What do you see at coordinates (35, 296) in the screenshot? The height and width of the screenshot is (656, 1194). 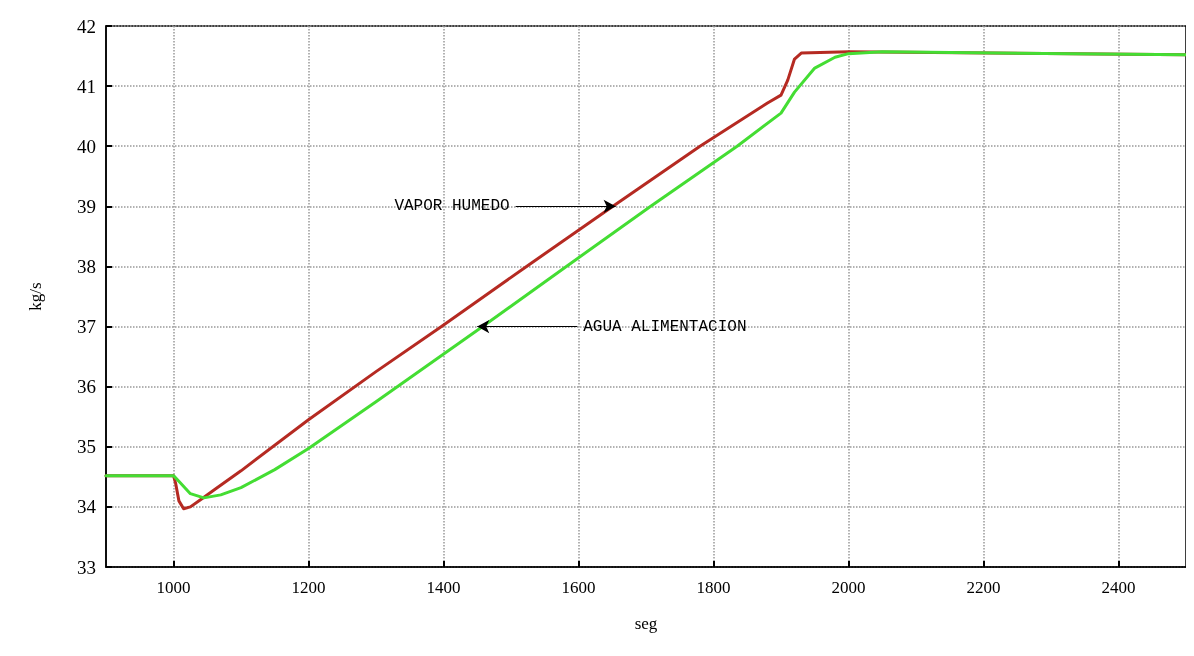 I see `y-axis-title: kg/s` at bounding box center [35, 296].